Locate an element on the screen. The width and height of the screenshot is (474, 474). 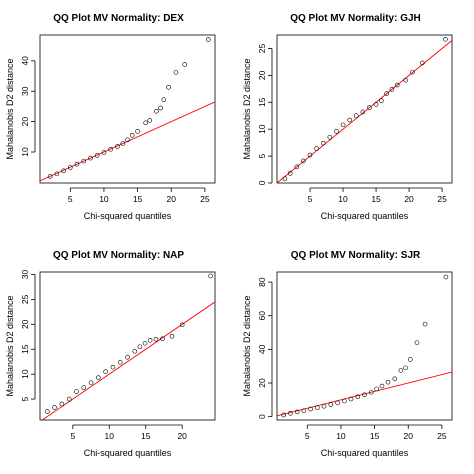
x-axis-label: Chi-squared quantiles is located at coordinates (128, 453).